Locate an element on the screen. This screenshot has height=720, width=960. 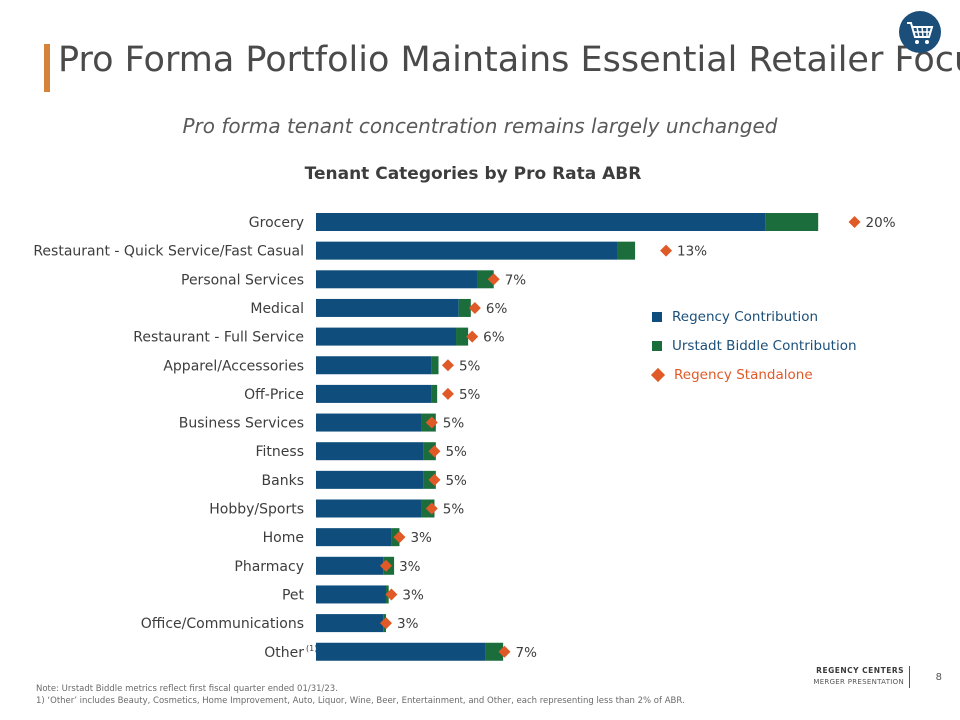
brand-divider is located at coordinates (909, 677).